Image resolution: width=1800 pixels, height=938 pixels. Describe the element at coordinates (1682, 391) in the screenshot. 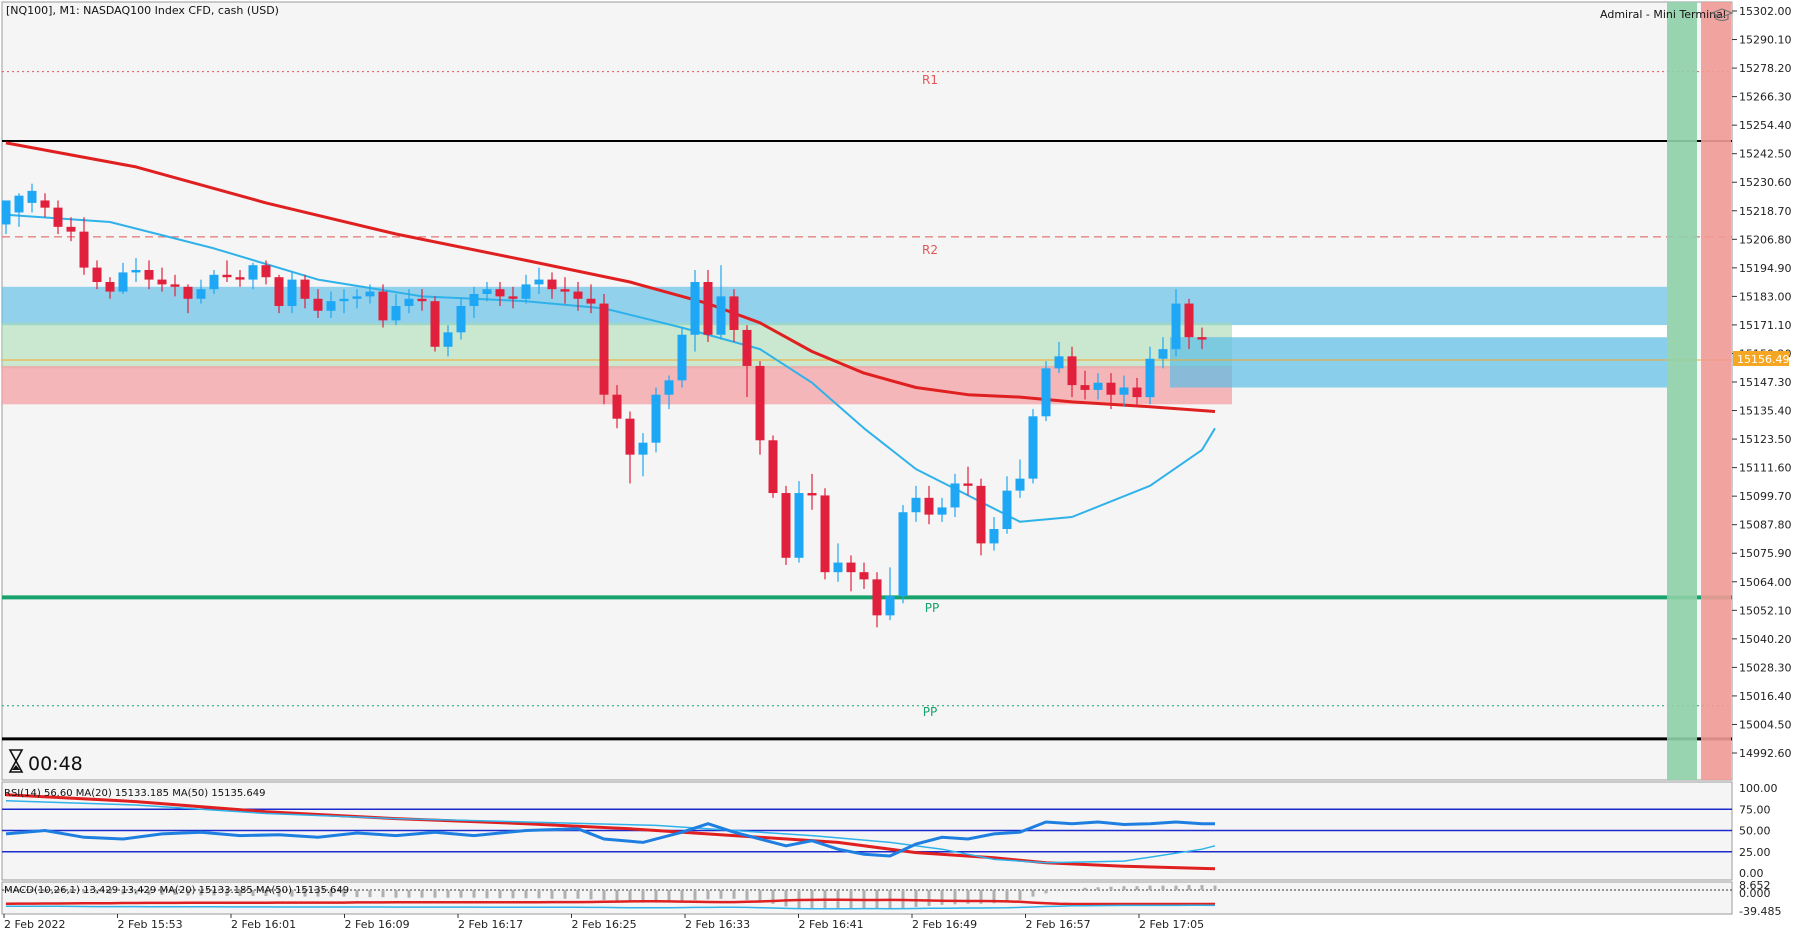

I see `buy-panel` at that location.